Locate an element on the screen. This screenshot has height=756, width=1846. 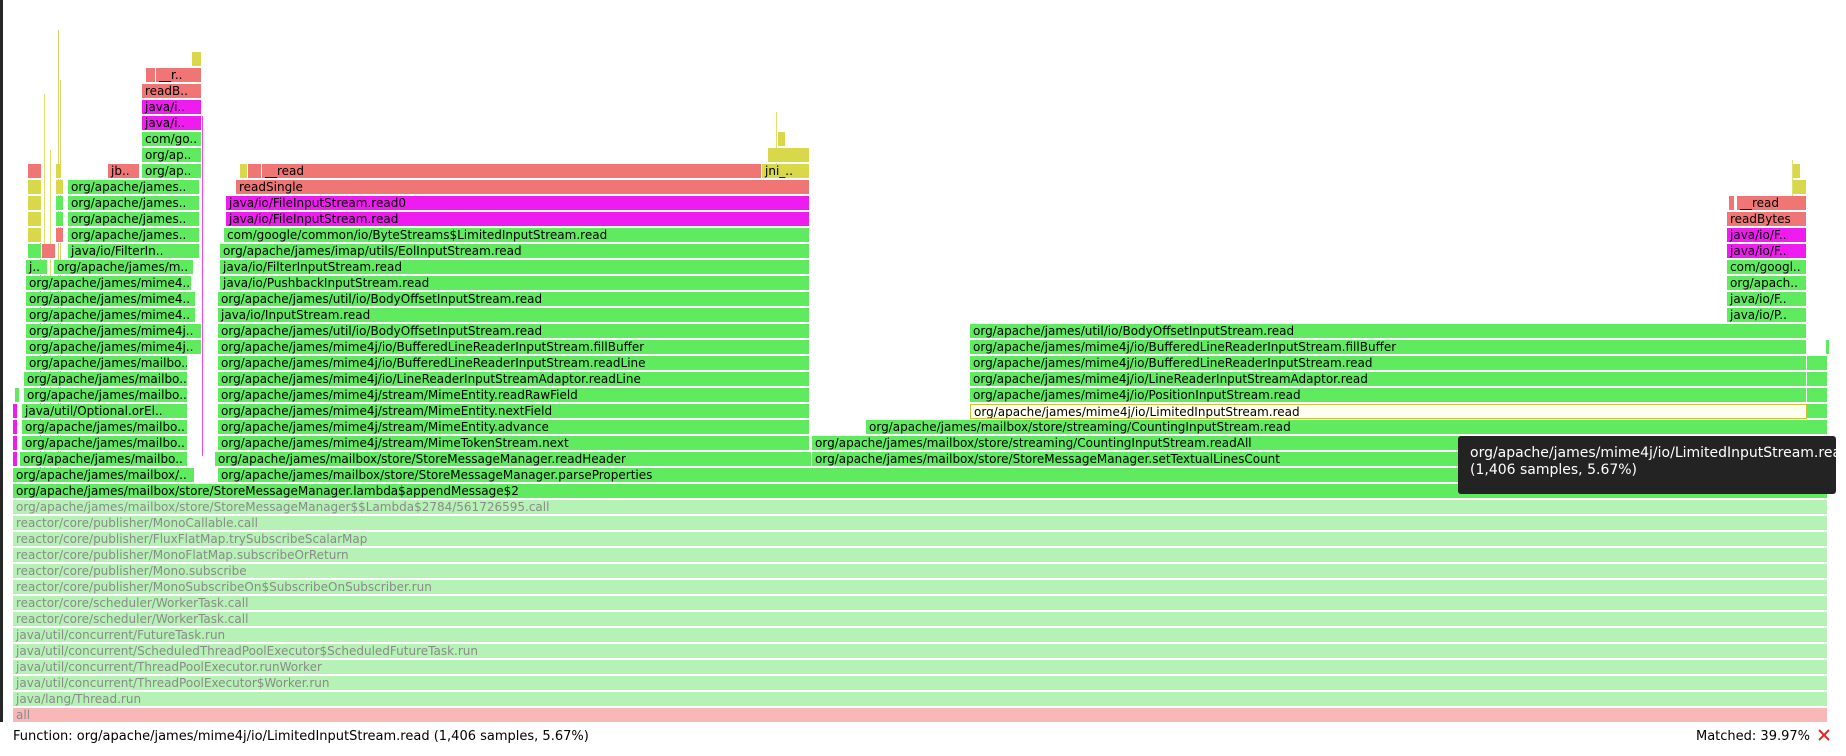
flame-frame: java/lang/Thread.run is located at coordinates (920, 699).